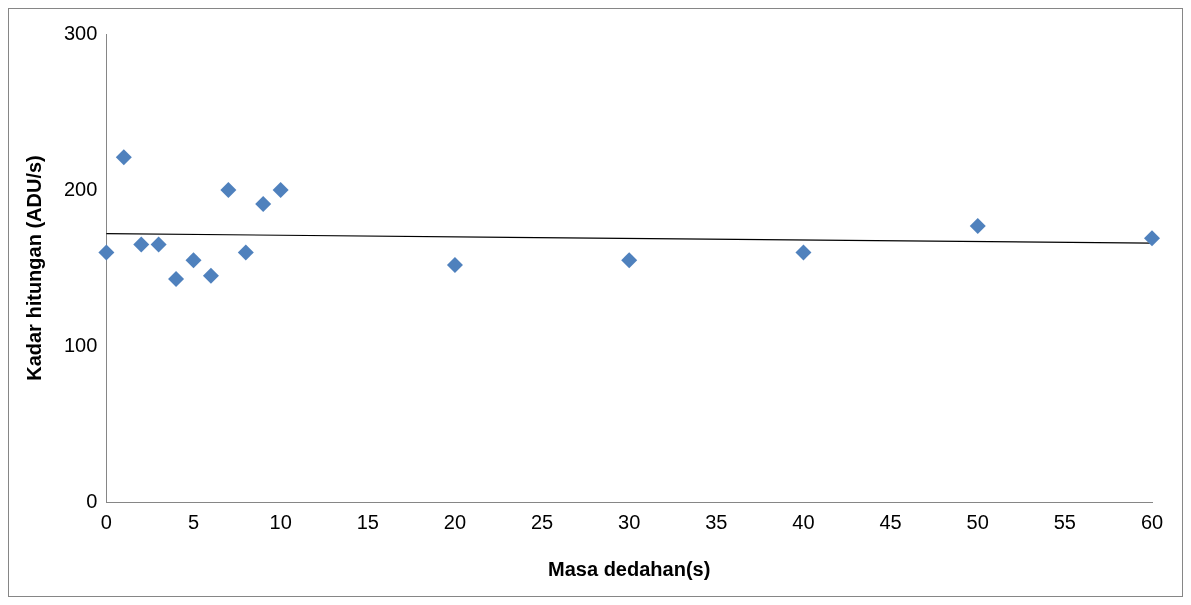 This screenshot has height=605, width=1191. I want to click on x-tick-label: 35, so click(716, 521).